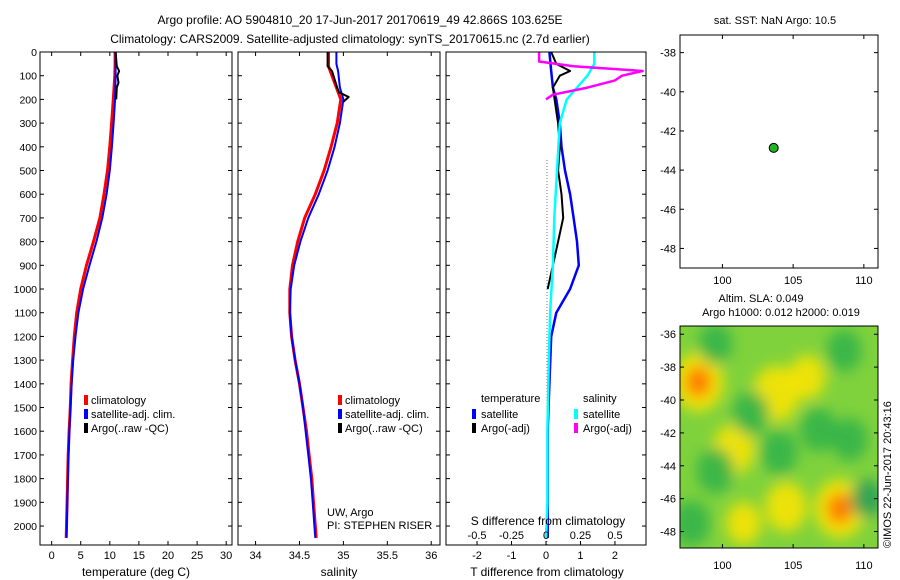 The height and width of the screenshot is (580, 900). Describe the element at coordinates (25, 314) in the screenshot. I see `depth-tick-label: 1100` at that location.